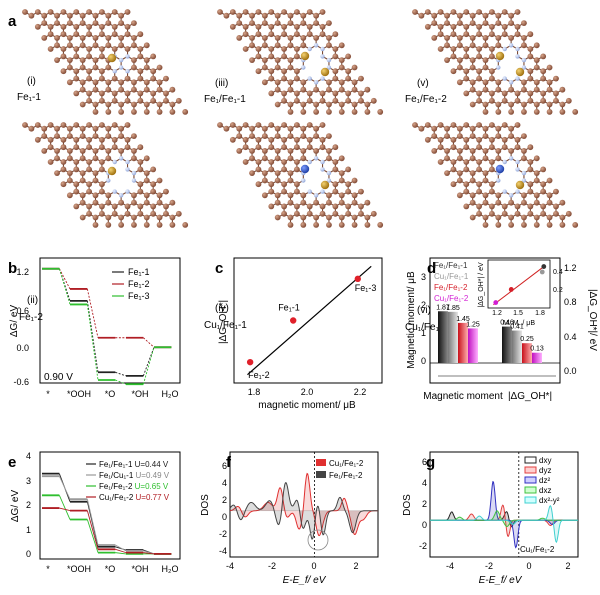 This screenshot has width=600, height=595. What do you see at coordinates (15, 506) in the screenshot?
I see `panel-e-ylabel: ΔG/ eV` at bounding box center [15, 506].